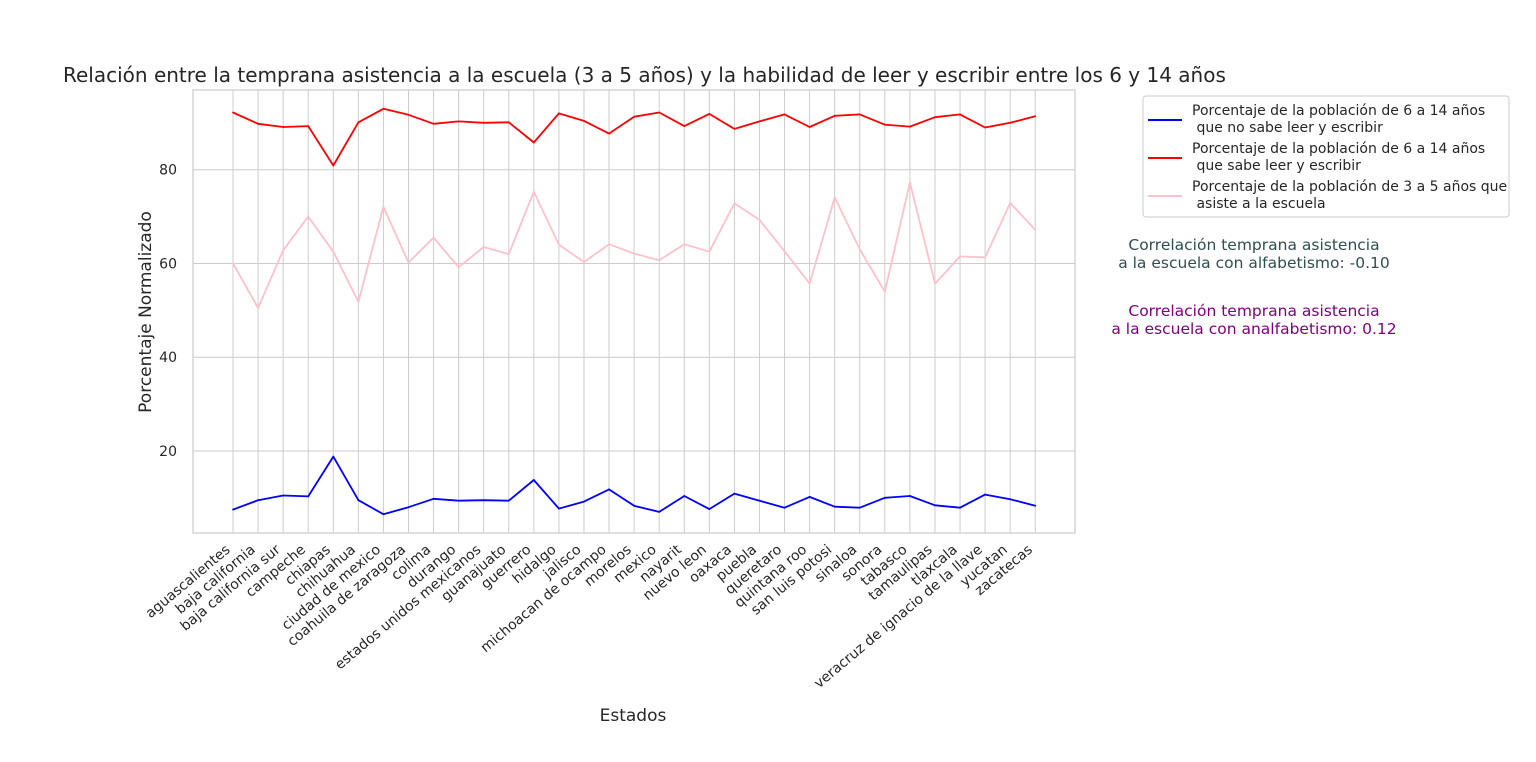 This screenshot has width=1536, height=762. I want to click on x-axis-label: Estados, so click(633, 716).